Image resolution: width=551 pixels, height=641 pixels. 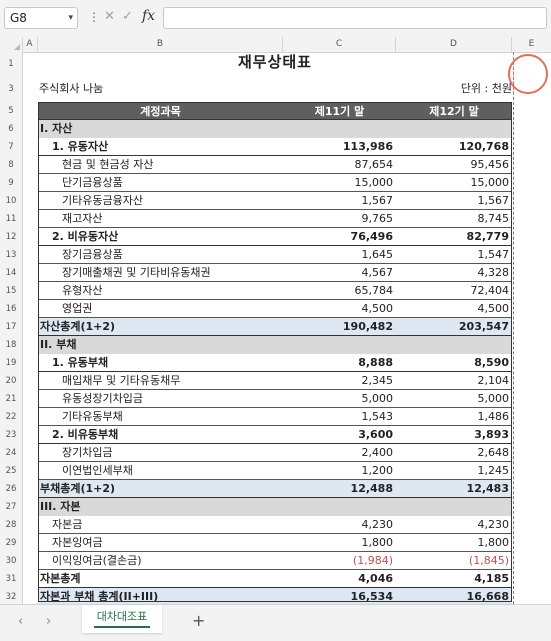 What do you see at coordinates (87, 452) in the screenshot?
I see `account-name-cell: 장기차입금` at bounding box center [87, 452].